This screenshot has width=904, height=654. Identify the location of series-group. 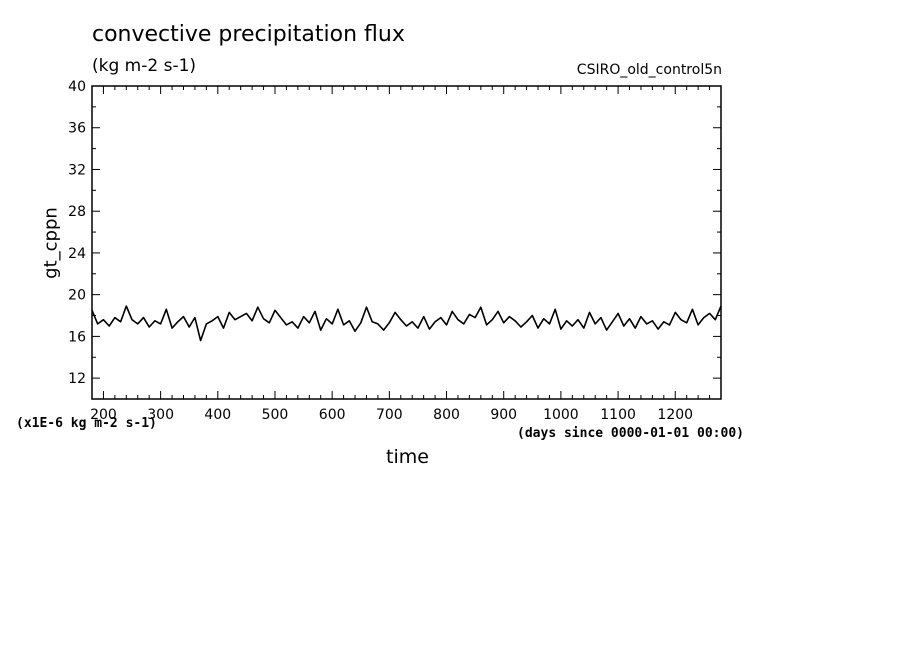
(406, 323).